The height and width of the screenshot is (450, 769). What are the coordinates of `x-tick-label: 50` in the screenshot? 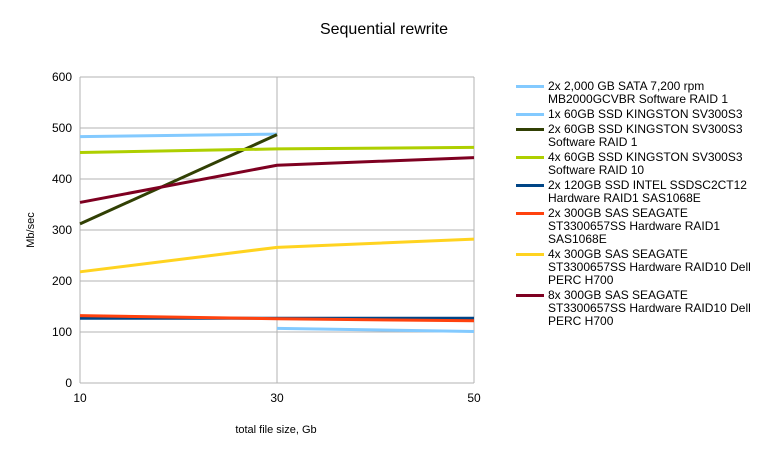 It's located at (474, 398).